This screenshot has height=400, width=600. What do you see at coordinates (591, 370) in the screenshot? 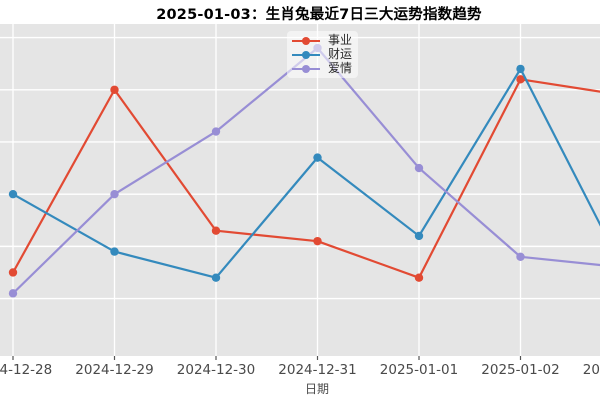
I see `x-tick-label: 2025-01-03` at bounding box center [591, 370].